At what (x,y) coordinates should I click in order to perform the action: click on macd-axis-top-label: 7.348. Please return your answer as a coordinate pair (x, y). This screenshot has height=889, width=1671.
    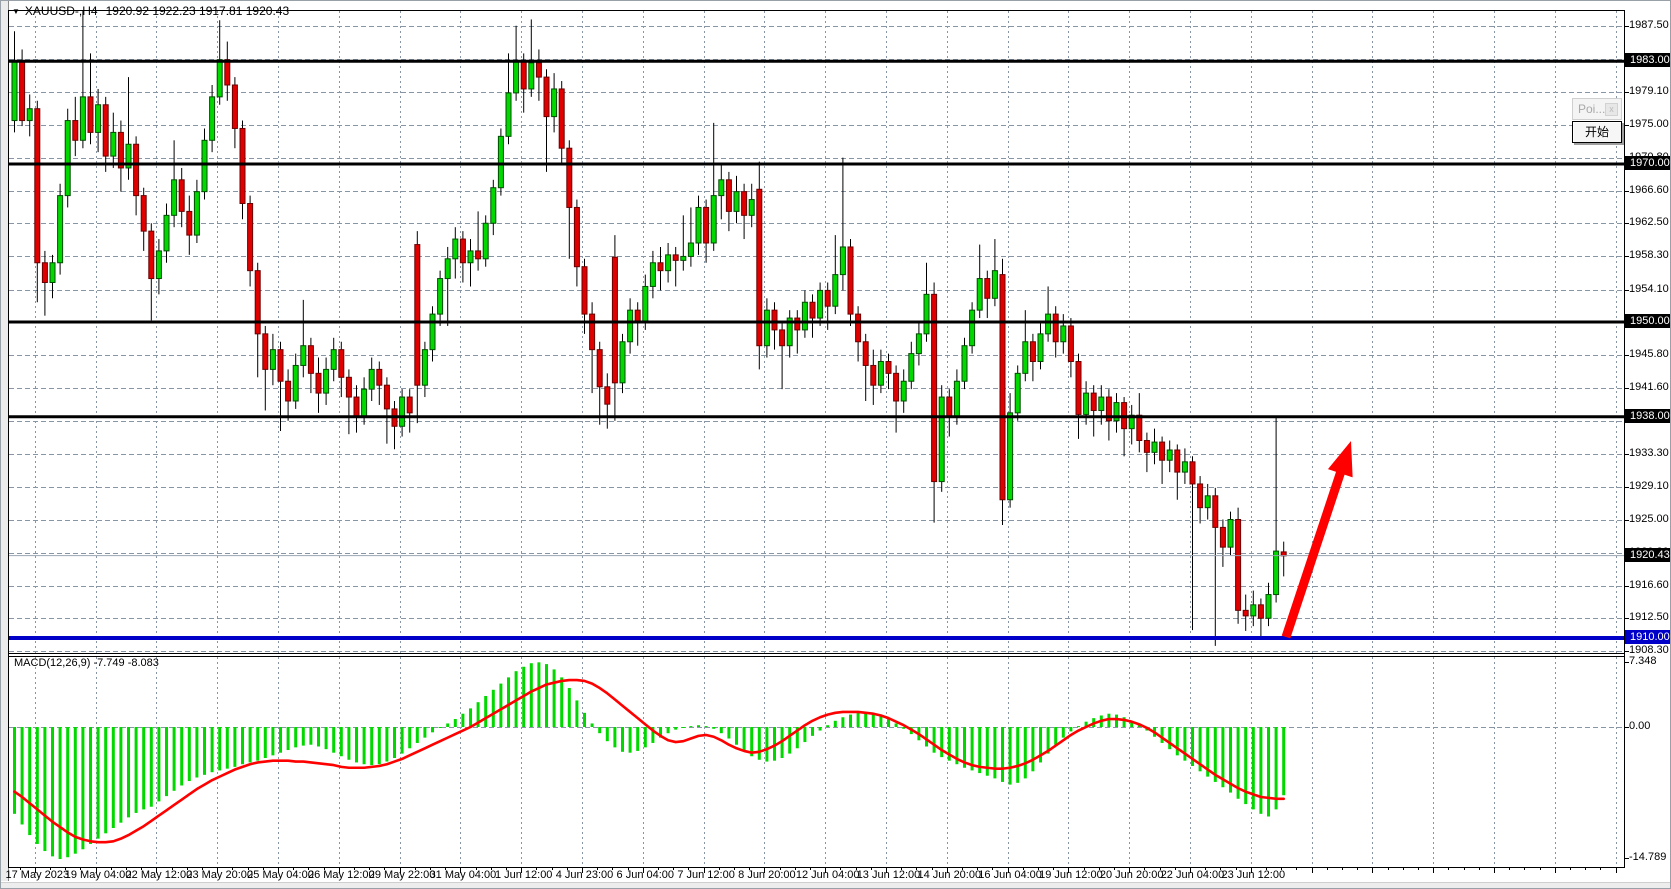
    Looking at the image, I should click on (1643, 661).